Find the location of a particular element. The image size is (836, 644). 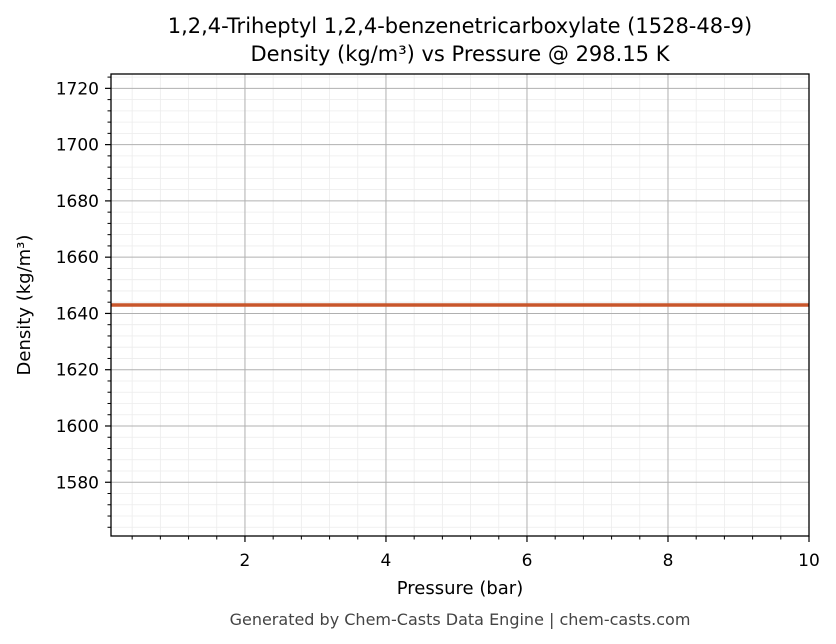

x-tick-labels: 2 4 6 8 10 is located at coordinates (530, 561).